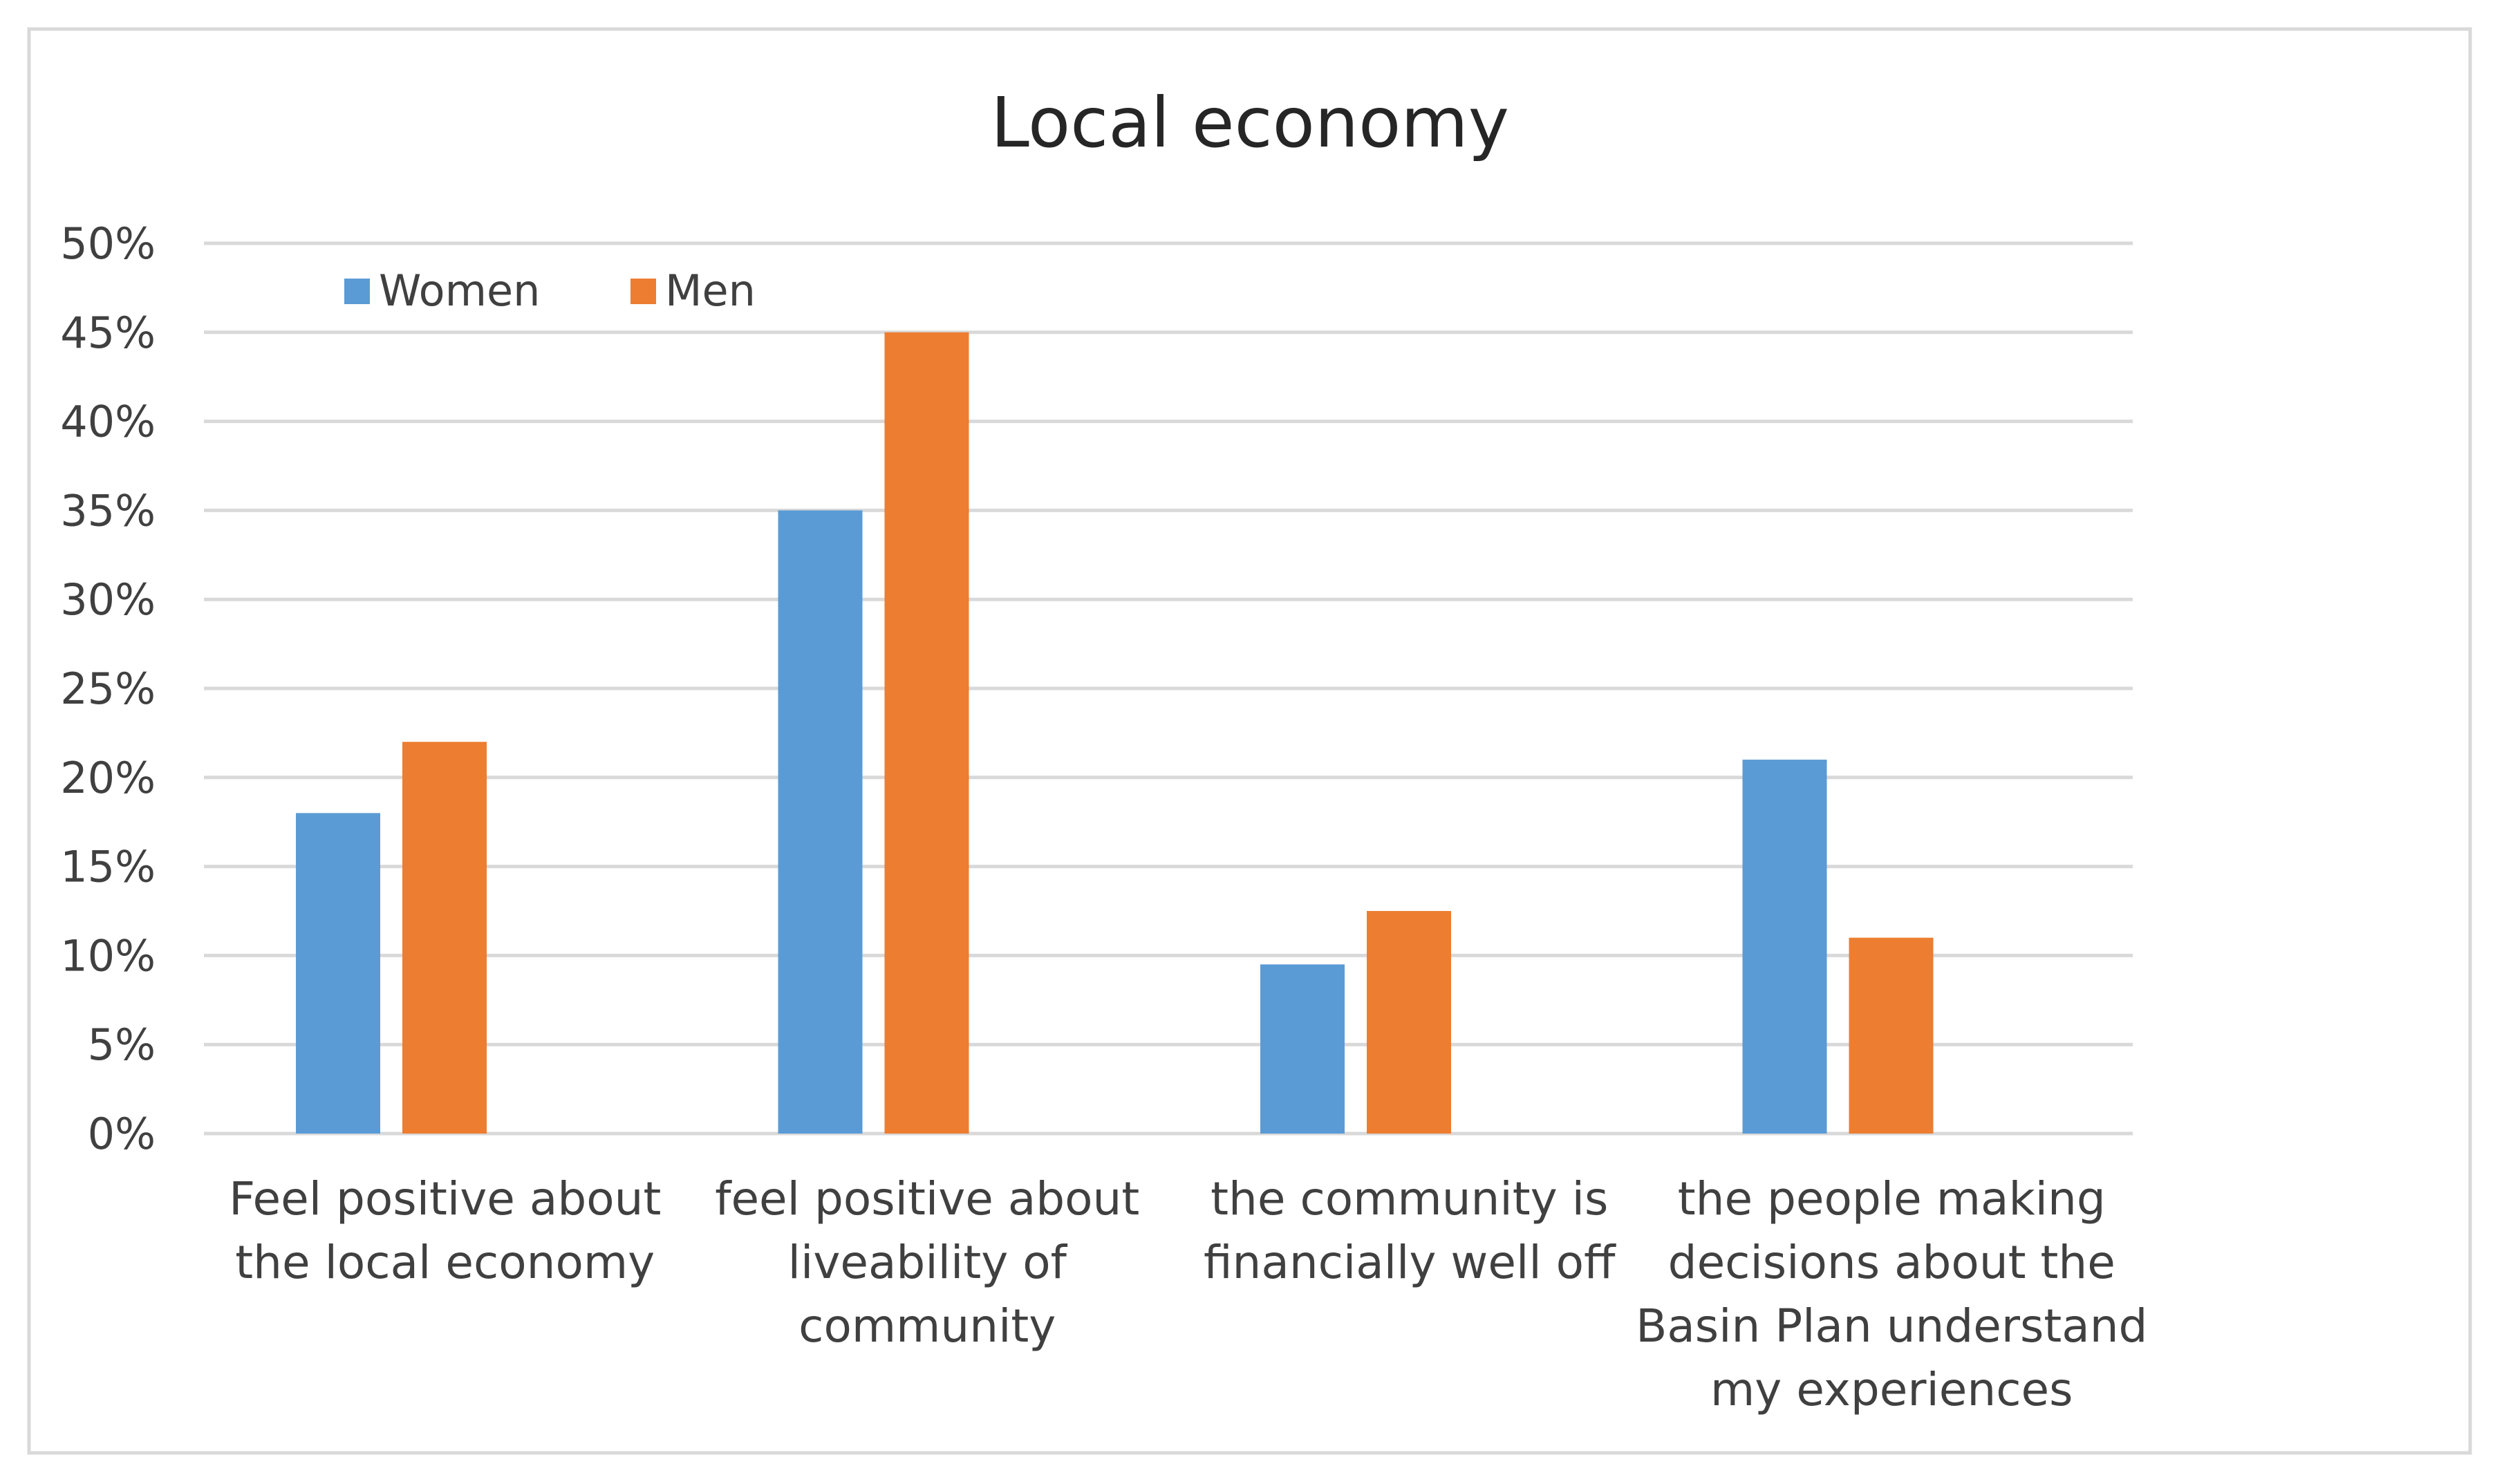 This screenshot has width=2495, height=1484. Describe the element at coordinates (928, 1262) in the screenshot. I see `x-tick-label: liveability of` at that location.